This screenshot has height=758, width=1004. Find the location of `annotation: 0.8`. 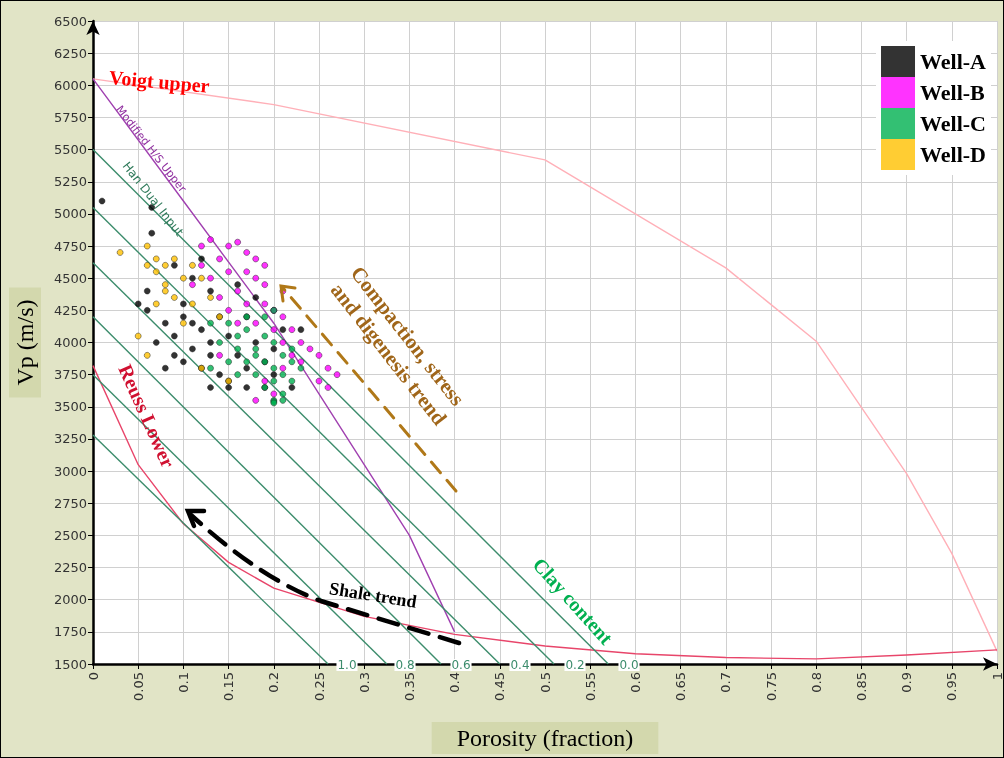

annotation: 0.8 is located at coordinates (405, 665).